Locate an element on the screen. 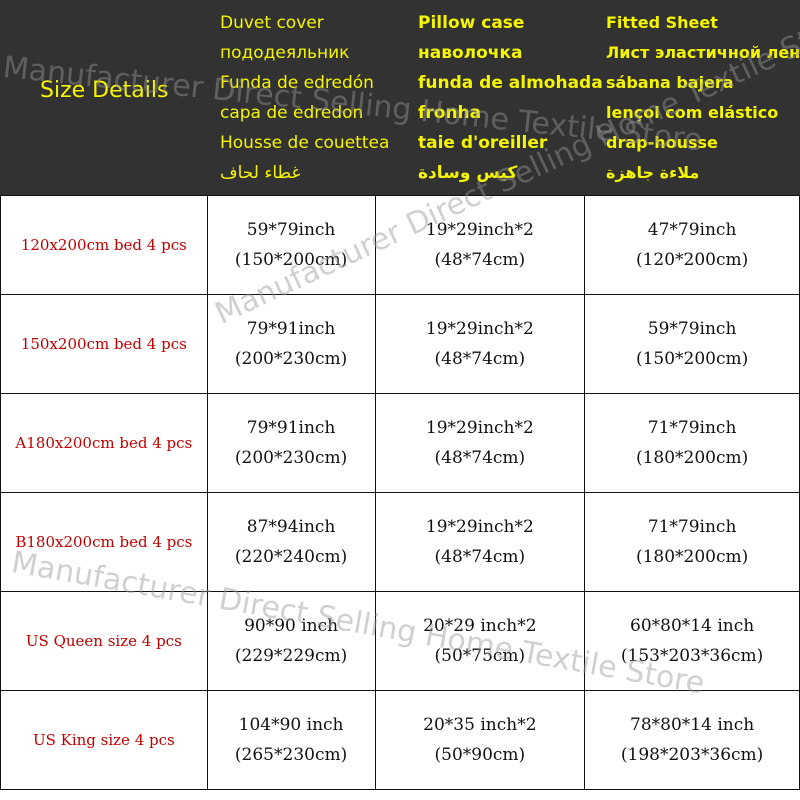 Image resolution: width=800 pixels, height=800 pixels. row-label: US King size 4 pcs is located at coordinates (104, 740).